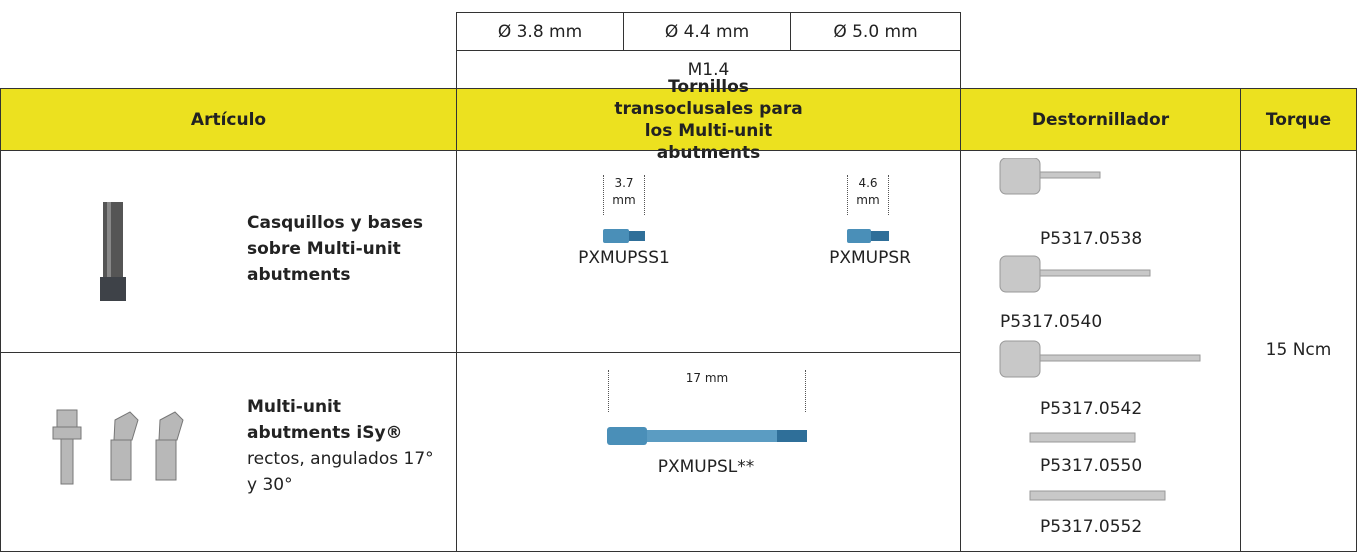 The width and height of the screenshot is (1357, 552). I want to click on driver-code: P5317.0542, so click(1091, 409).